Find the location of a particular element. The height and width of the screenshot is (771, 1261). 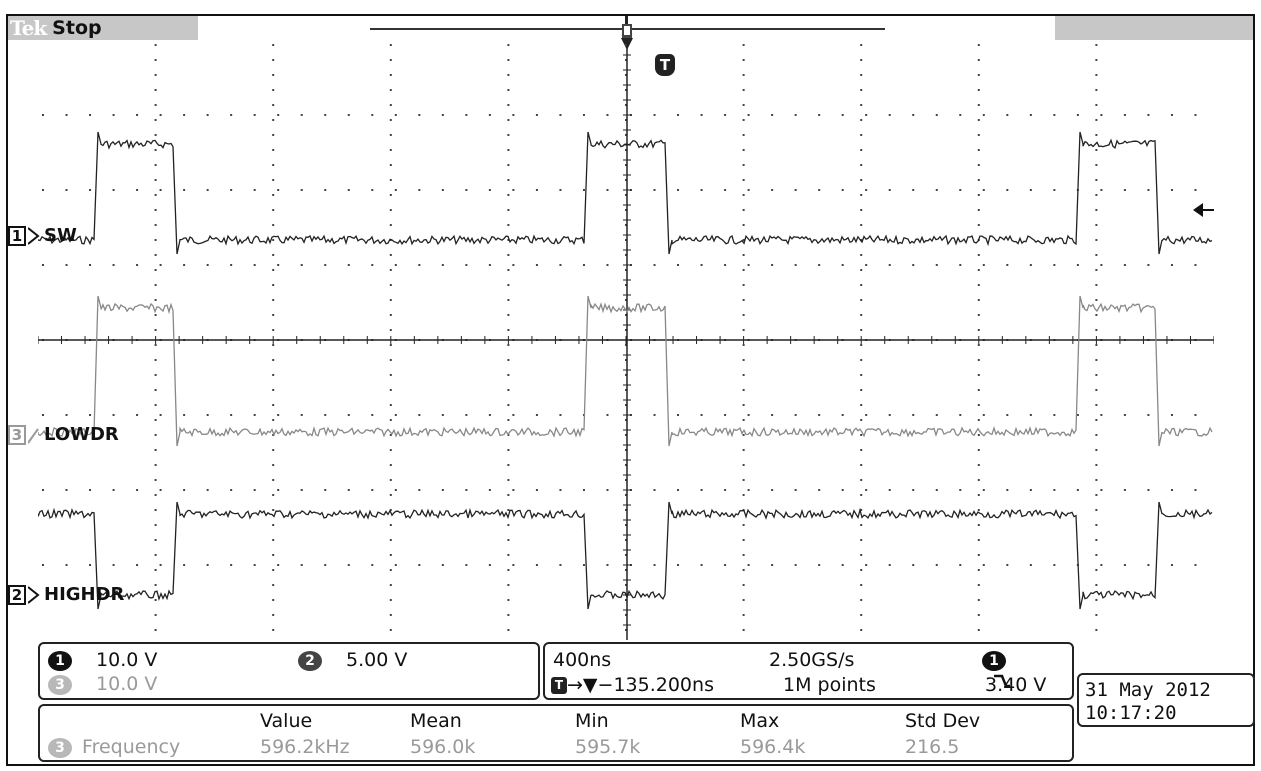

top-status-bar: Tek Stop is located at coordinates (630, 28).